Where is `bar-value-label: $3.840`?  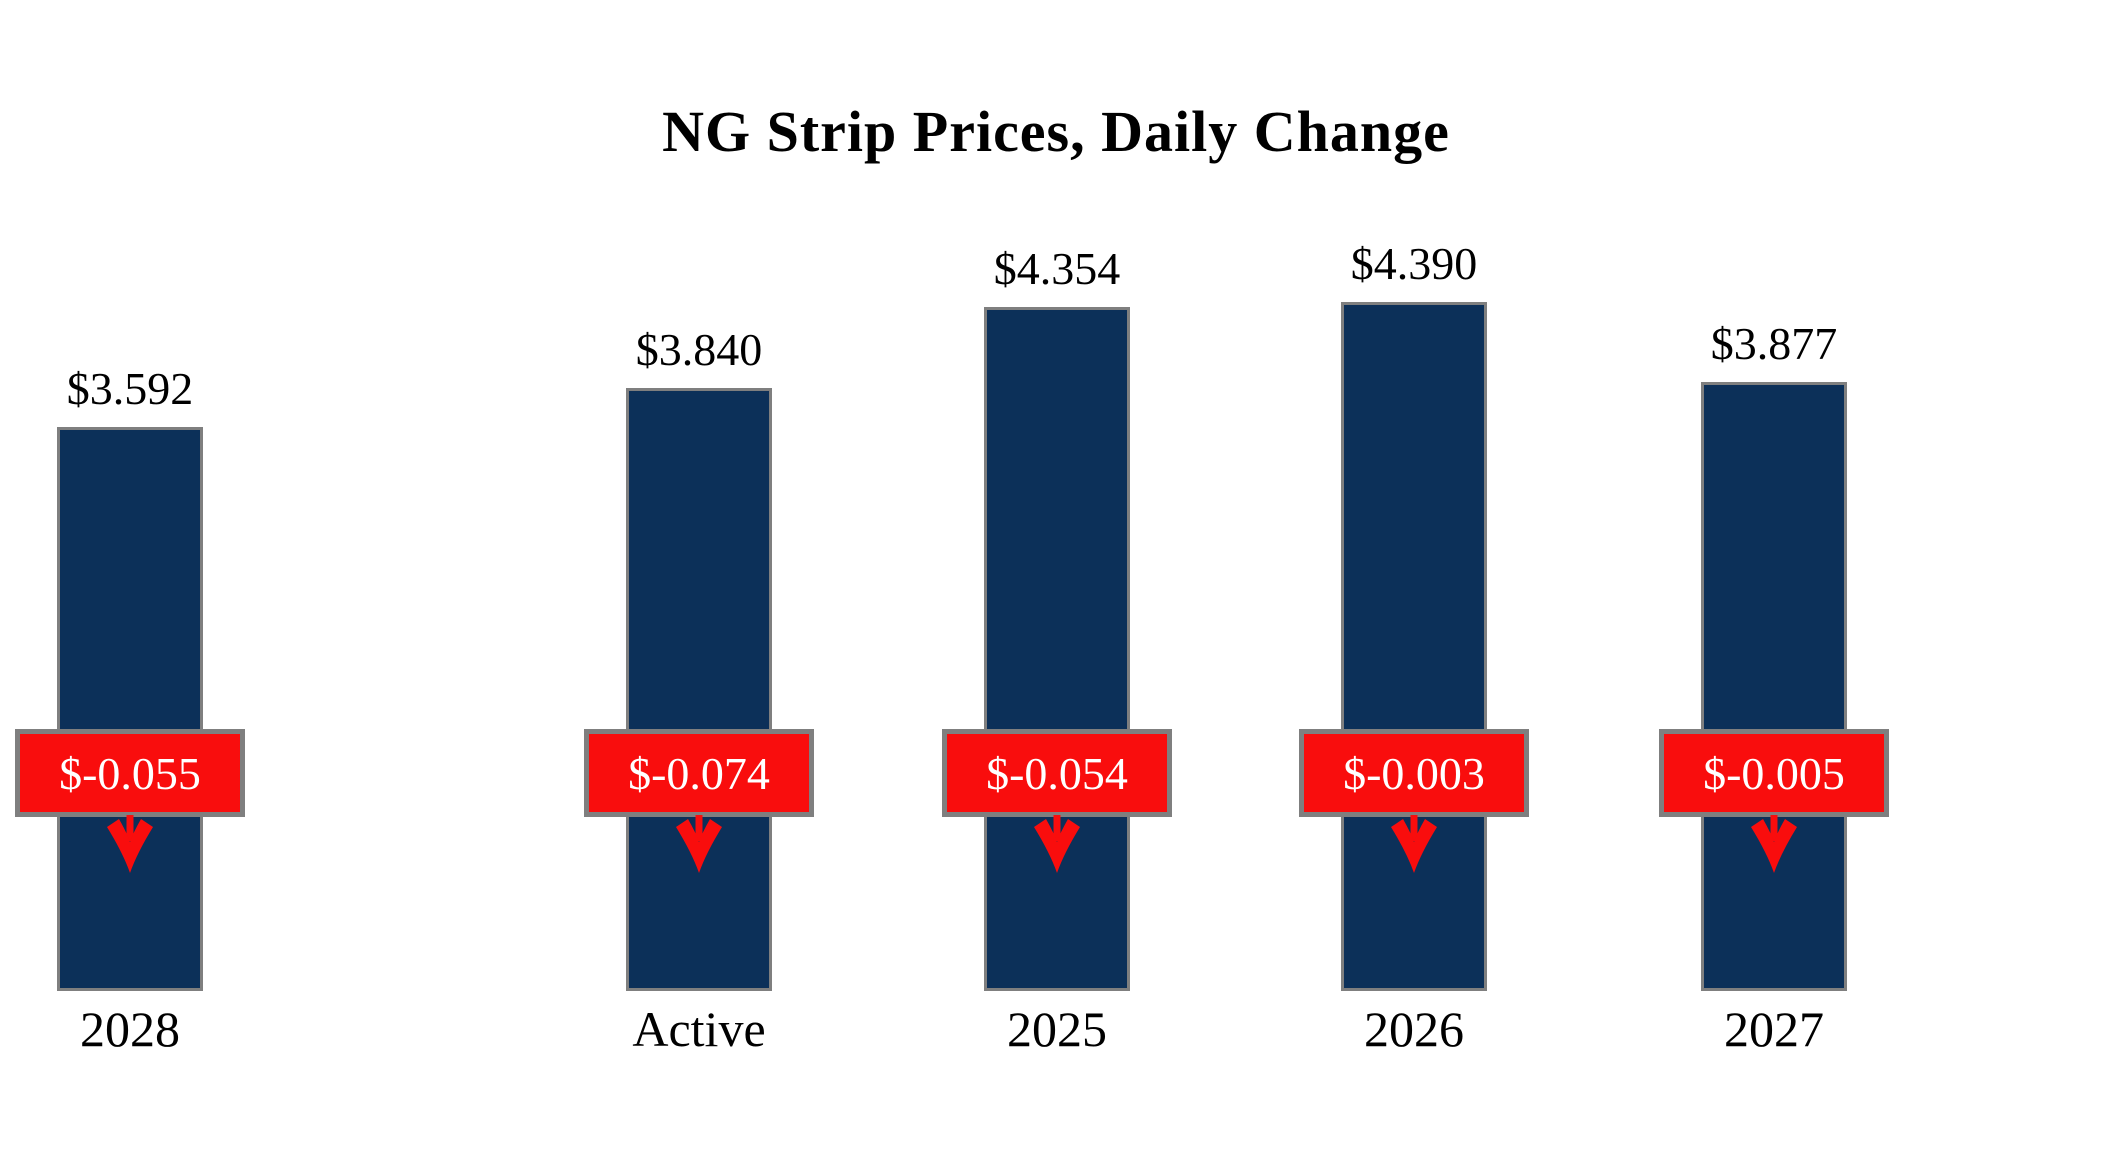
bar-value-label: $3.840 is located at coordinates (699, 349).